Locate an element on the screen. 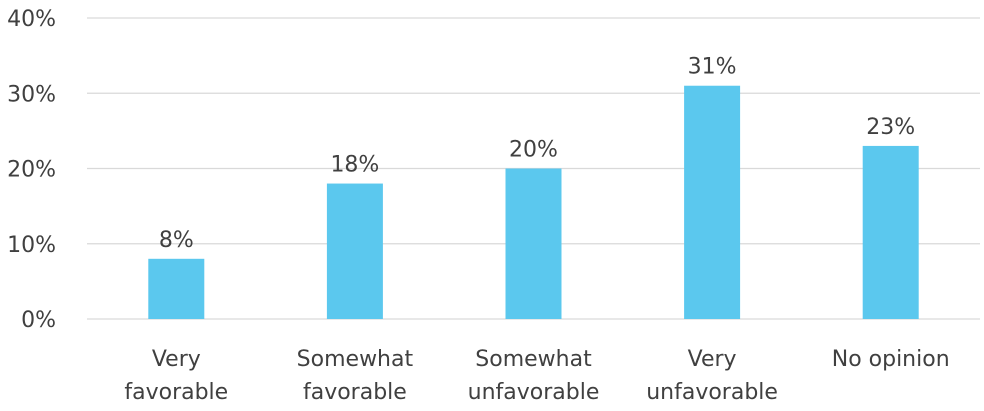 The width and height of the screenshot is (984, 411). y-axis-tick-labels: 0% 10% 20% 30% 40% is located at coordinates (31, 170).